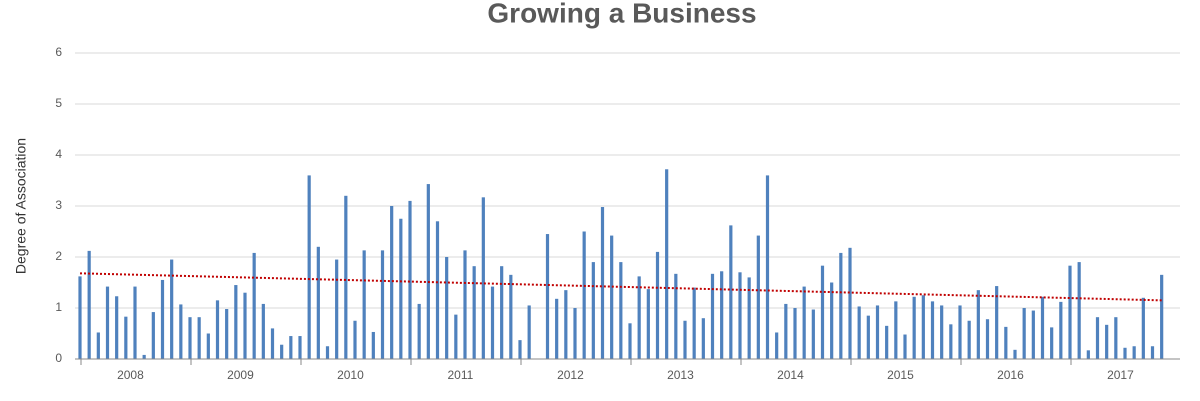 This screenshot has width=1200, height=401. I want to click on x-tick-label: 2011, so click(461, 375).